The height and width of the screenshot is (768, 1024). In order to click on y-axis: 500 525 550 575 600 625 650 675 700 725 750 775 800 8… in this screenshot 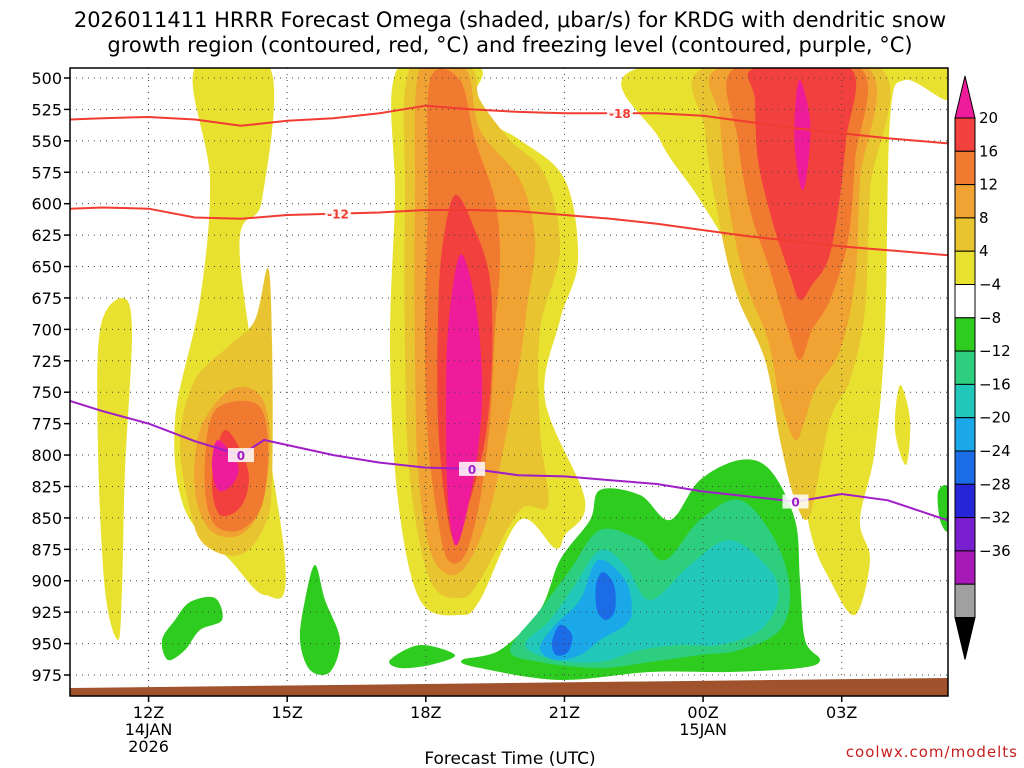, I will do `click(50, 377)`.